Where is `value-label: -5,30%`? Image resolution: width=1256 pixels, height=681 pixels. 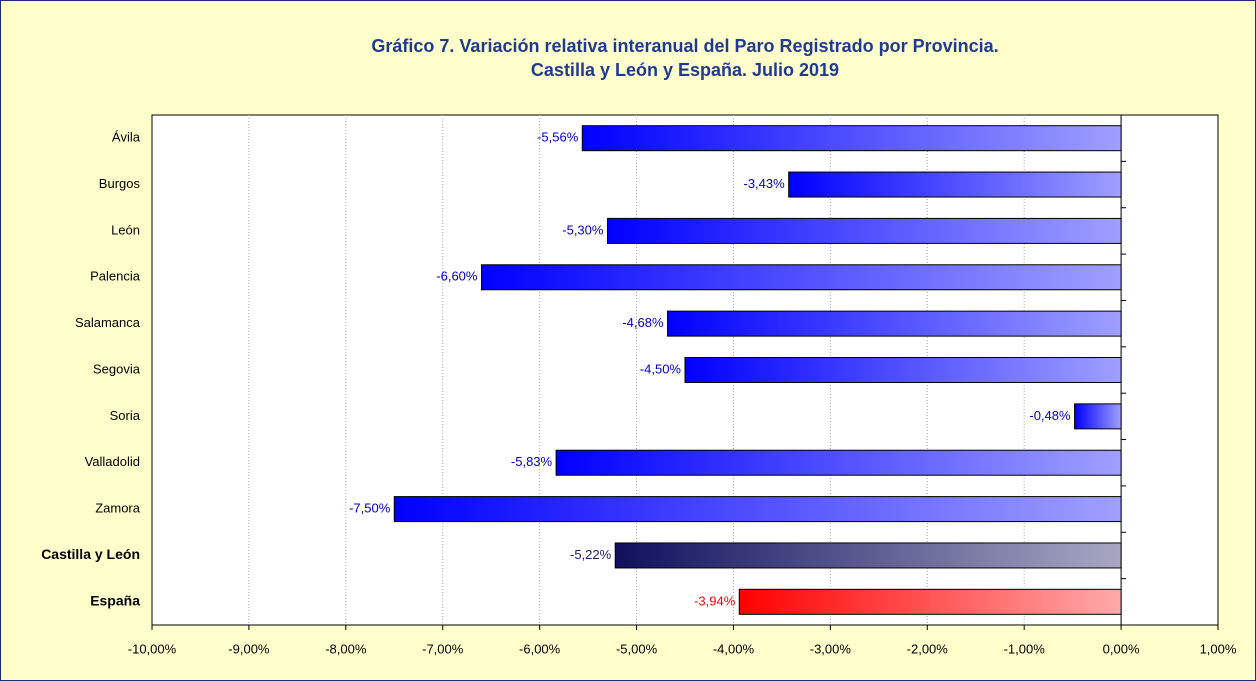
value-label: -5,30% is located at coordinates (583, 229).